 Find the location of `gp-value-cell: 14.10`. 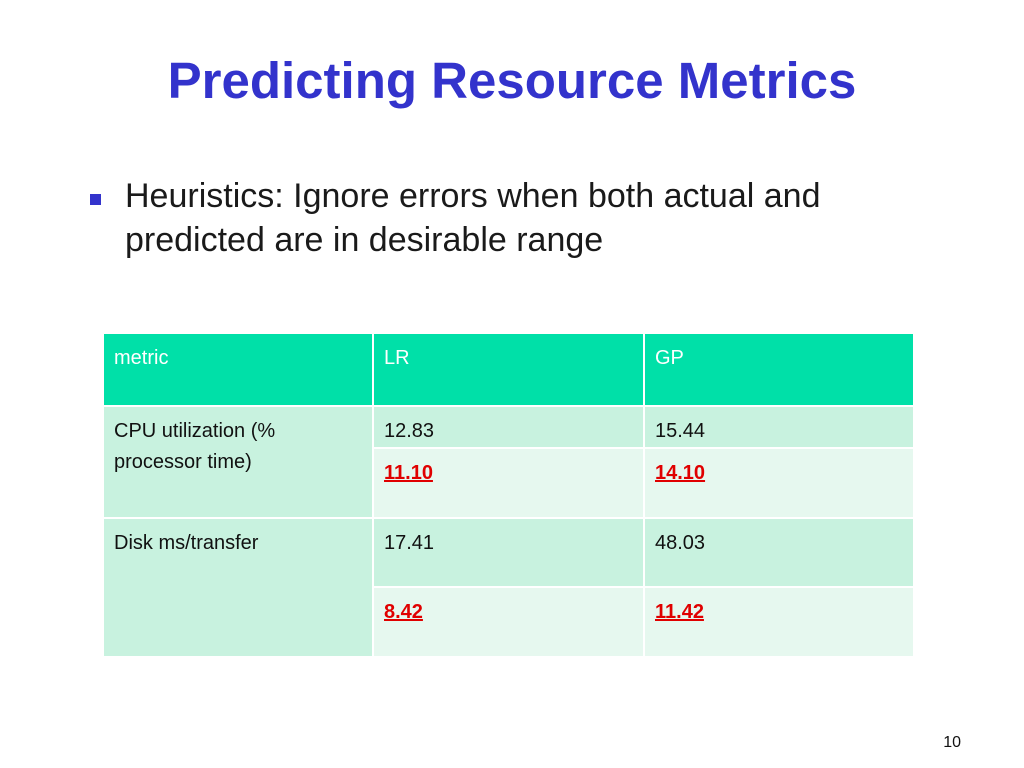

gp-value-cell: 14.10 is located at coordinates (779, 483).